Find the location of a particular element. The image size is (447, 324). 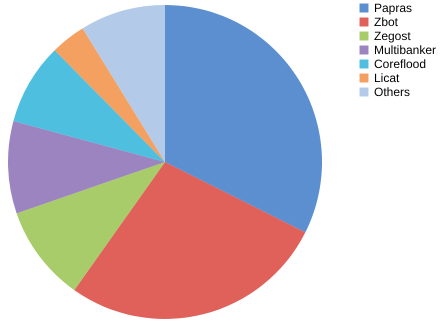

legend-label: Others is located at coordinates (392, 92).